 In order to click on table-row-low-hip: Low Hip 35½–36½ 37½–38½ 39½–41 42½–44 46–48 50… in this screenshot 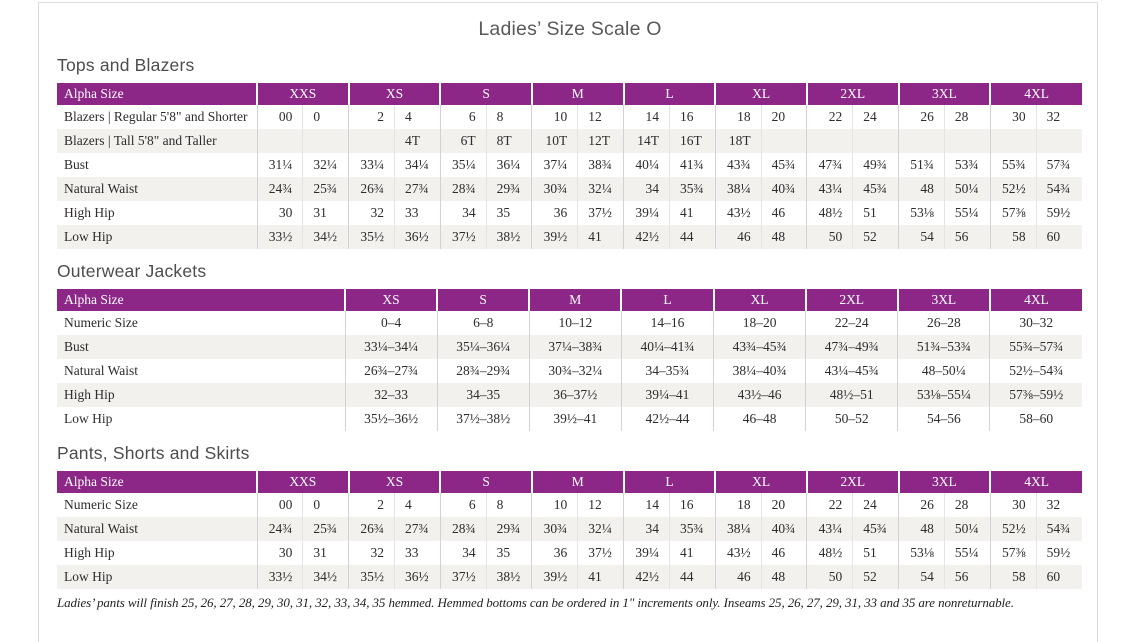, I will do `click(569, 419)`.